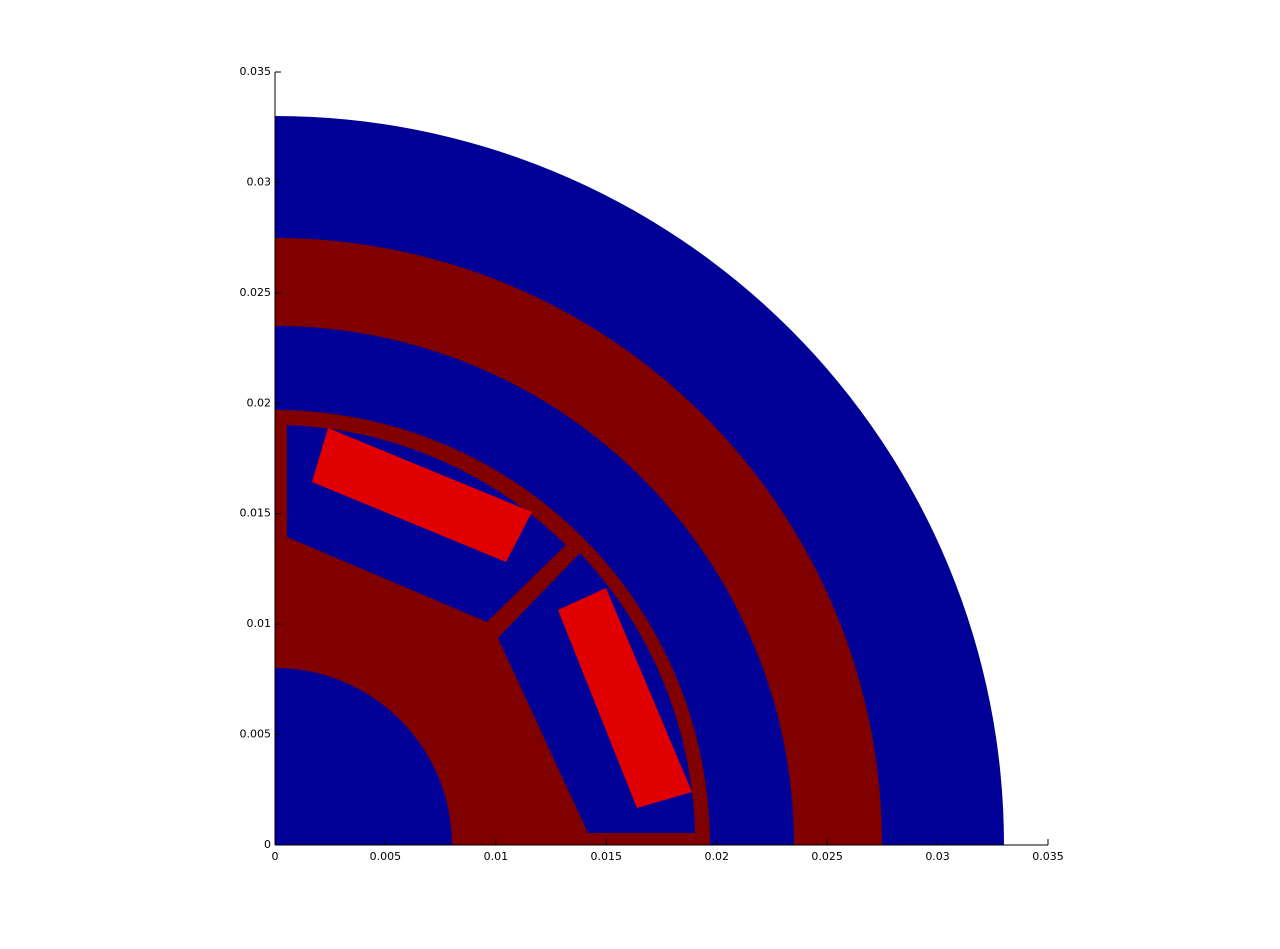 The height and width of the screenshot is (949, 1280). What do you see at coordinates (496, 856) in the screenshot?
I see `x-tick-label: 0.01` at bounding box center [496, 856].